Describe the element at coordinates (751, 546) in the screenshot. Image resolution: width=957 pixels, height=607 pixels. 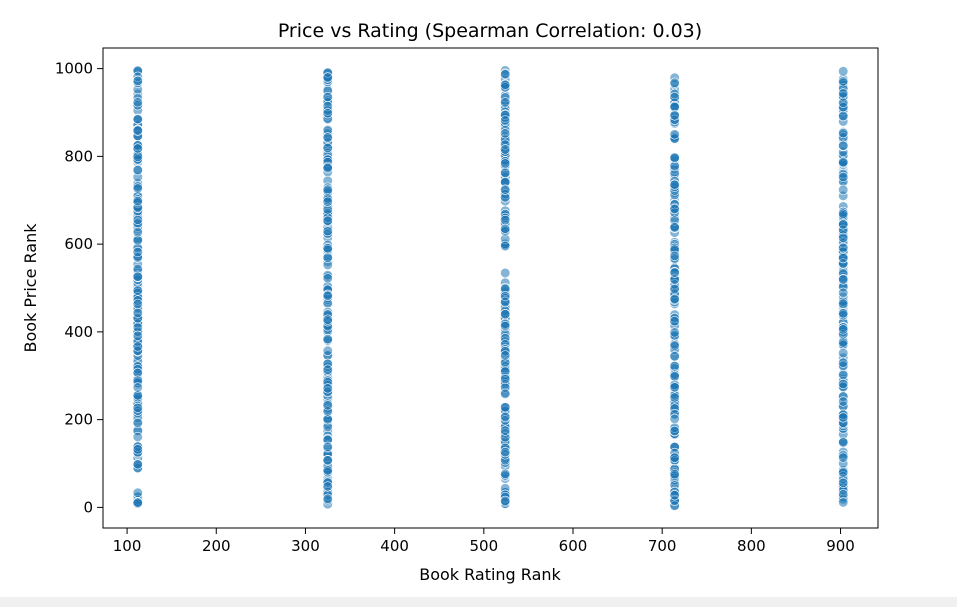
I see `x-tick-label: 800` at that location.